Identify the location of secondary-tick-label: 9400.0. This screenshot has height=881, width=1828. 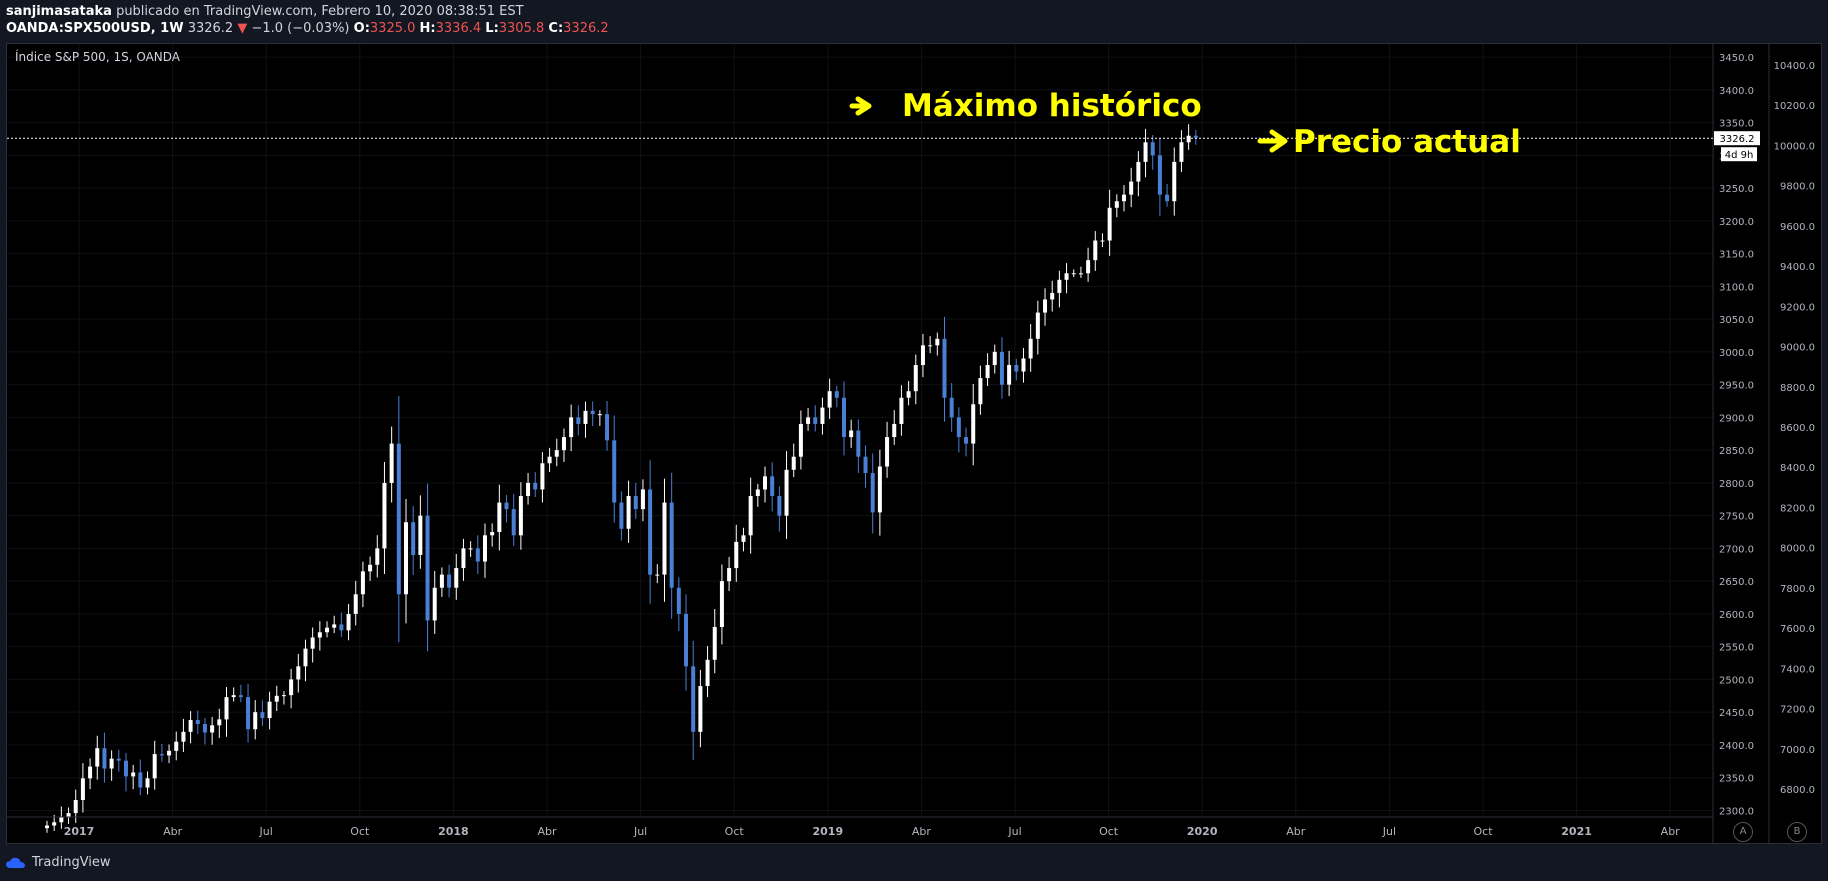
(1797, 267).